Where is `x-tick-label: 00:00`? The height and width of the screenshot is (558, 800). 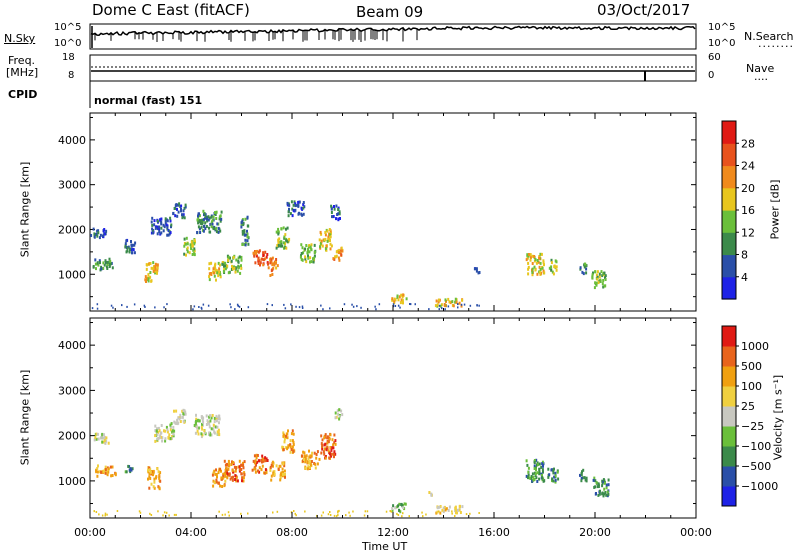 x-tick-label: 00:00 is located at coordinates (696, 532).